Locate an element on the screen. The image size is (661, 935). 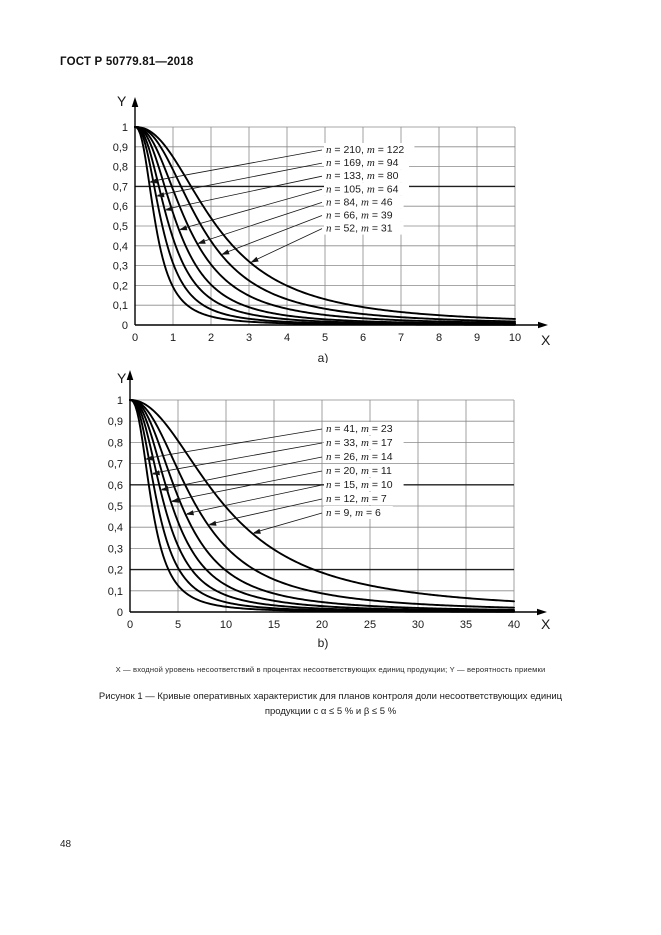
x-tick-label: 1 is located at coordinates (173, 338).